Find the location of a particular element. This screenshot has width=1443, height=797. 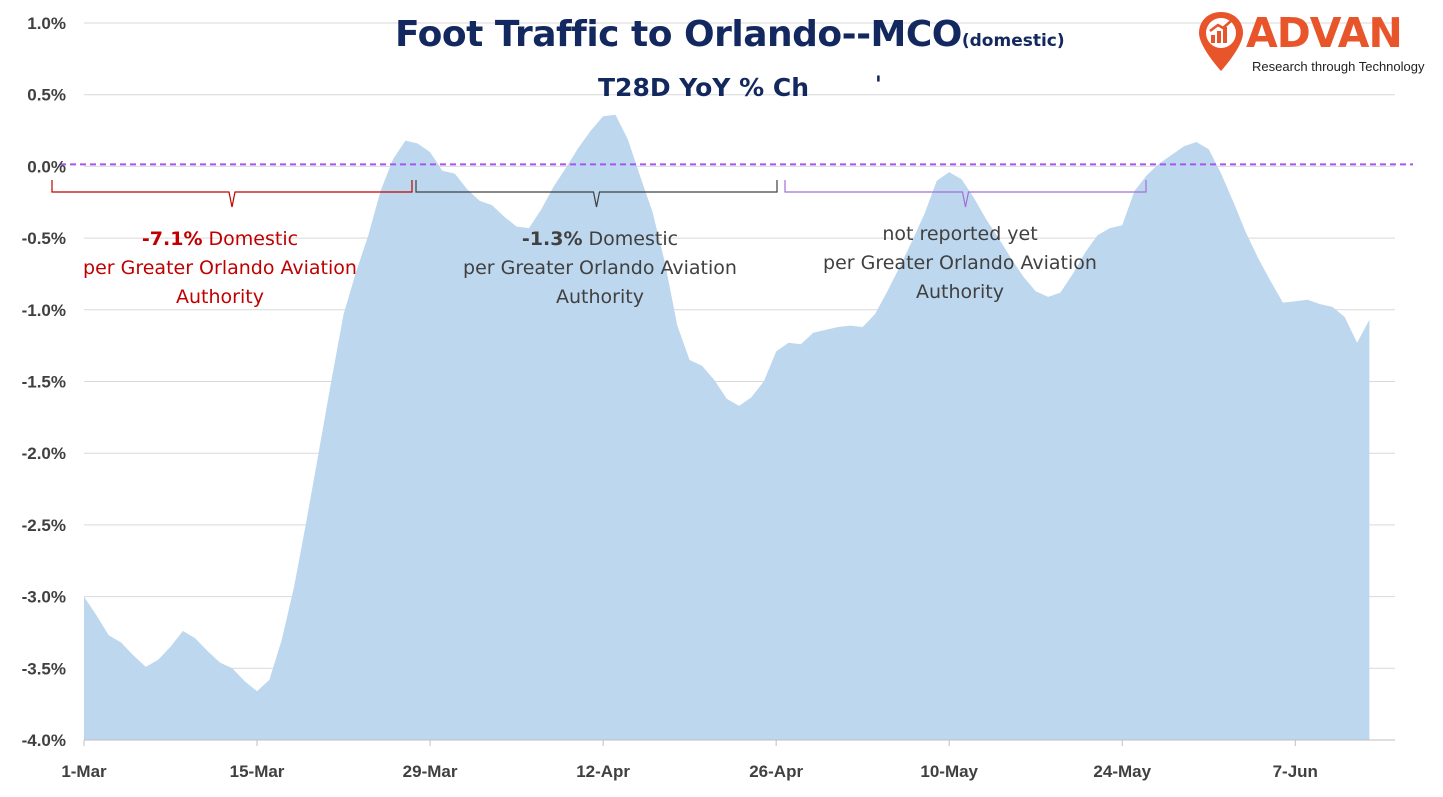

period-braces is located at coordinates (599, 194).